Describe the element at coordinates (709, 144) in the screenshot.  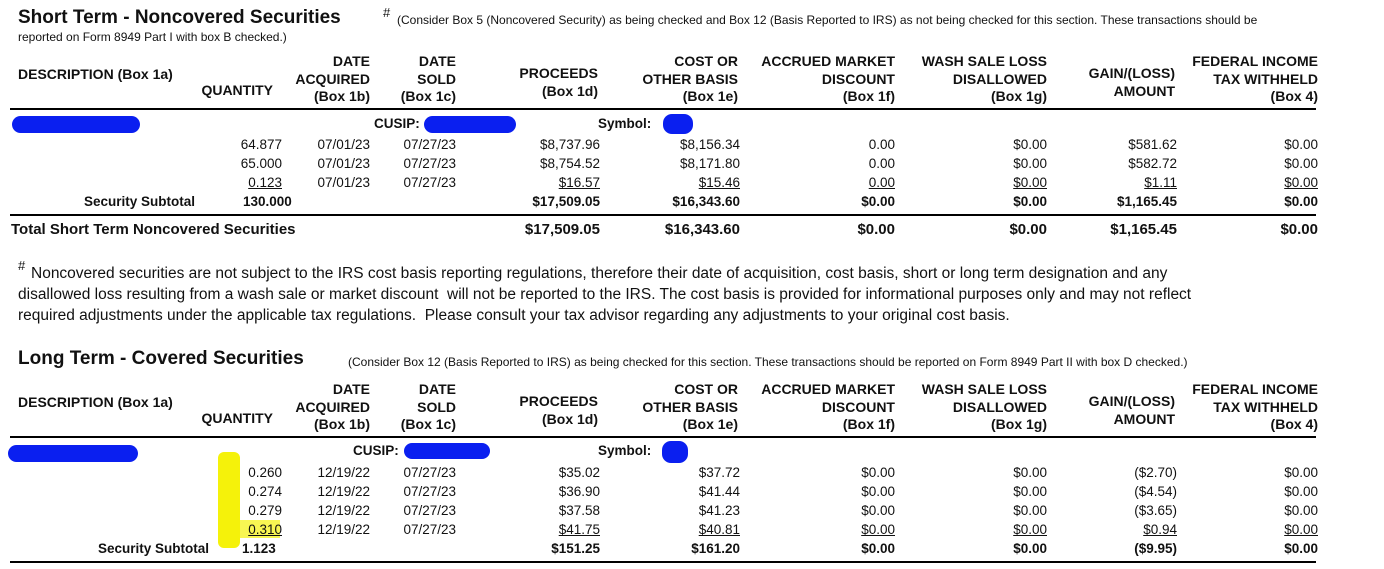
I see `cell: $8,156.34` at that location.